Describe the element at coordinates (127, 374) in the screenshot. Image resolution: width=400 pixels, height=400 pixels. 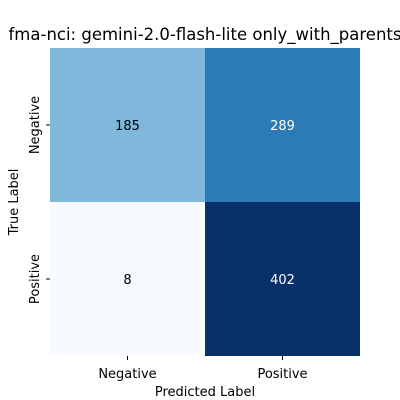
I see `x-tick-label: Negative` at that location.